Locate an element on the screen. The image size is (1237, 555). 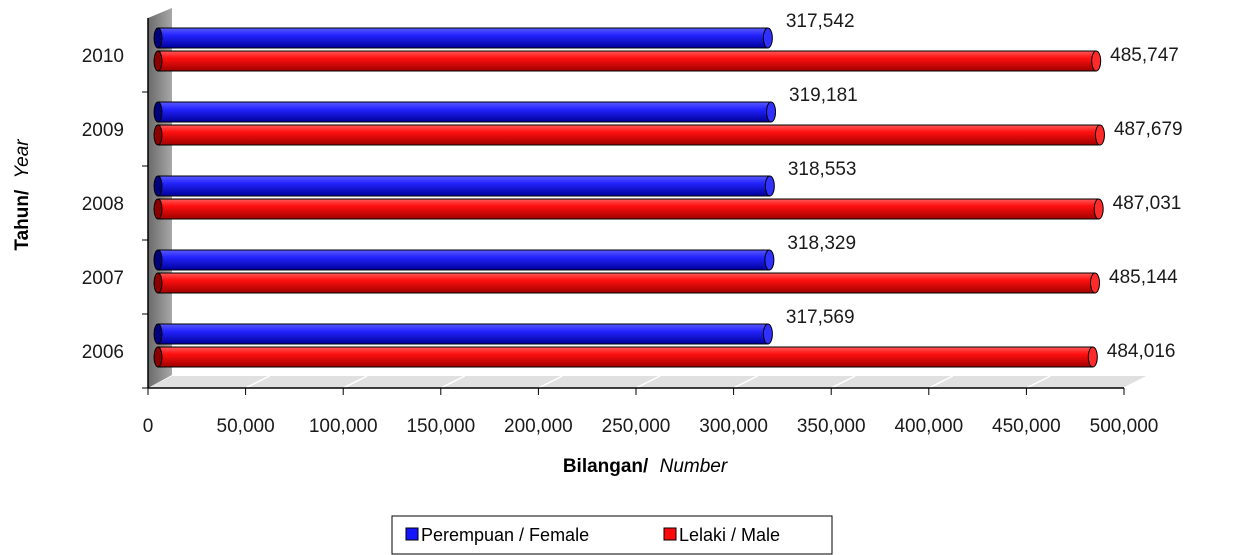
x-axis-title: Bilangan/ Number is located at coordinates (645, 466).